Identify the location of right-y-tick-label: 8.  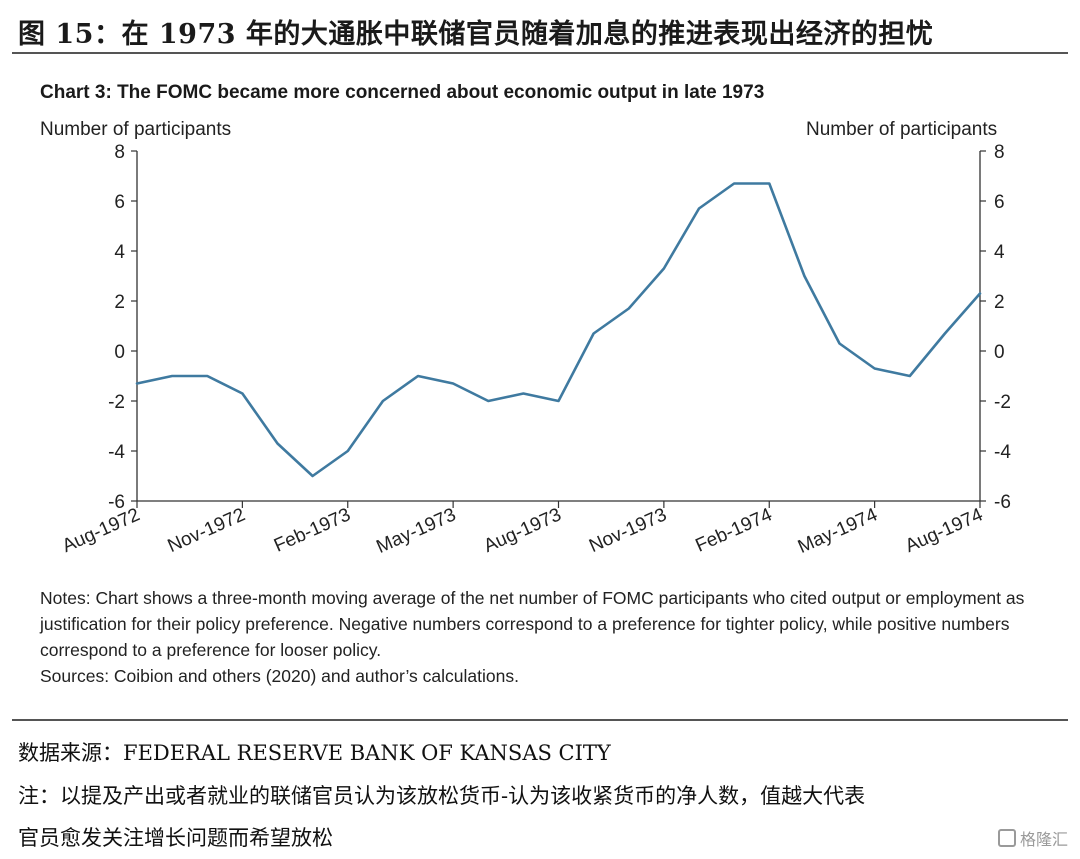
(999, 152).